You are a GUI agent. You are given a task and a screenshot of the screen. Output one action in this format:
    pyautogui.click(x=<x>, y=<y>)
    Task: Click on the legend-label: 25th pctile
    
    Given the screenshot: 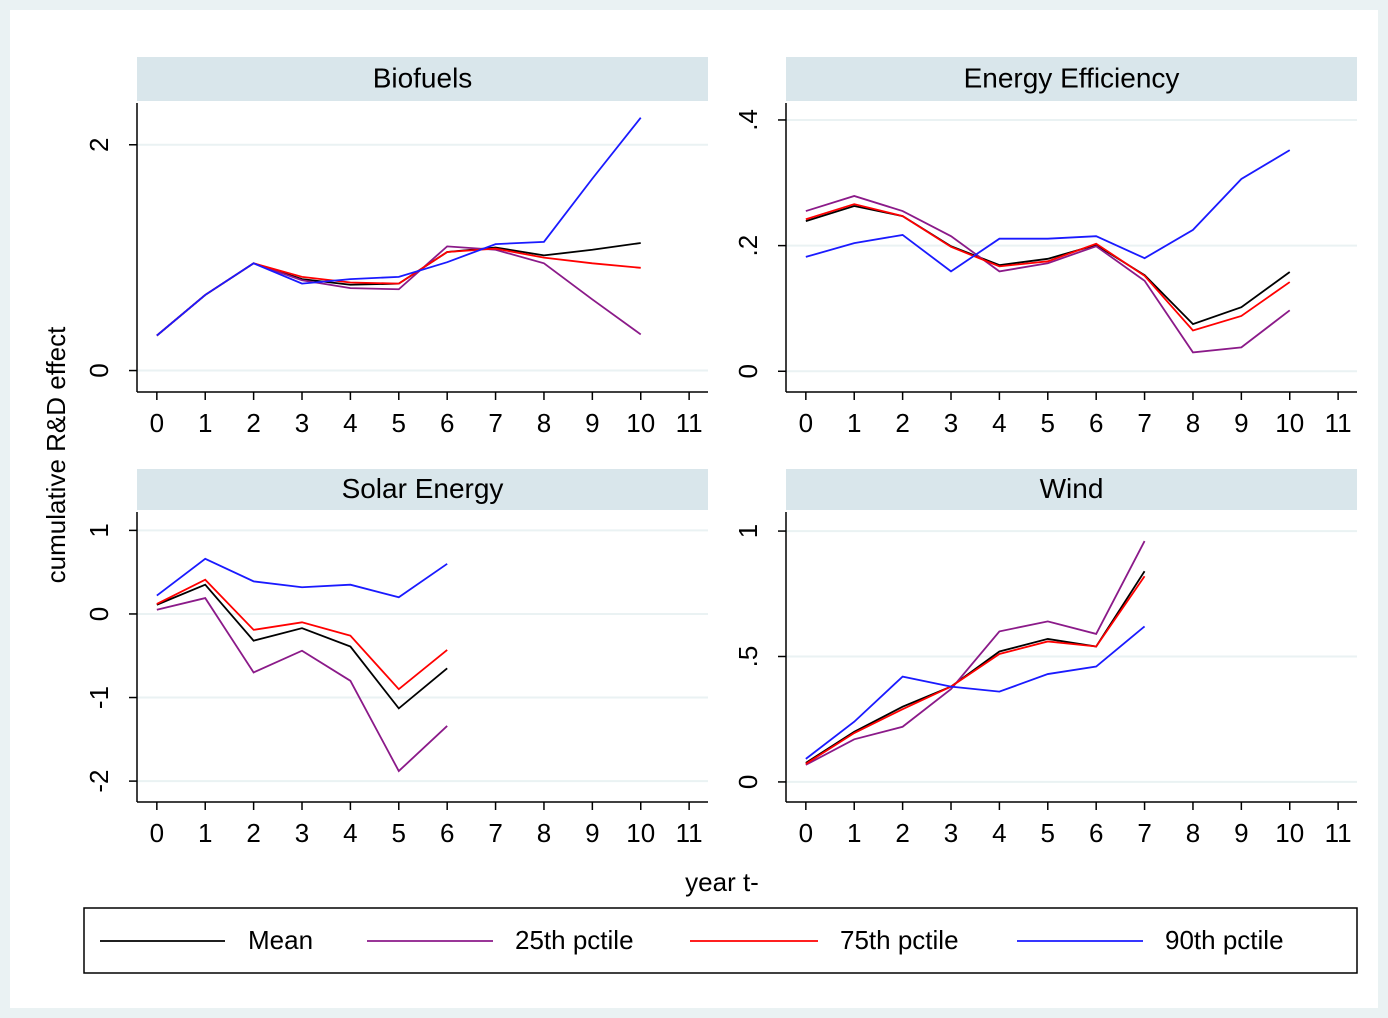 What is the action you would take?
    pyautogui.click(x=574, y=940)
    